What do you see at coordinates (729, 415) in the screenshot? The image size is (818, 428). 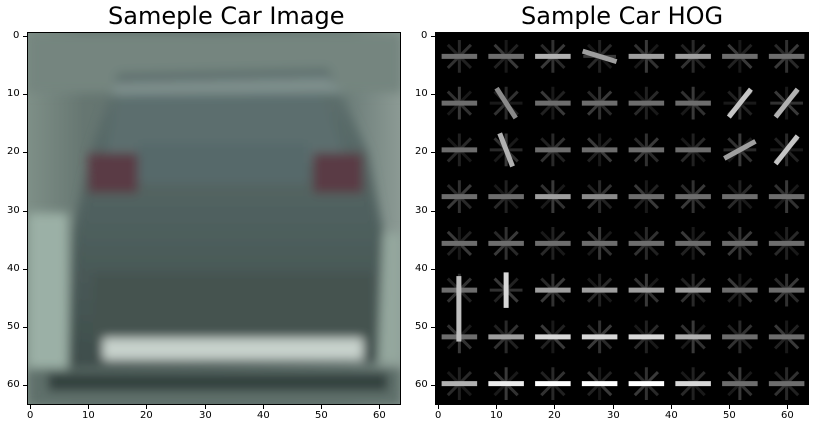 I see `right-x-tick: 50` at bounding box center [729, 415].